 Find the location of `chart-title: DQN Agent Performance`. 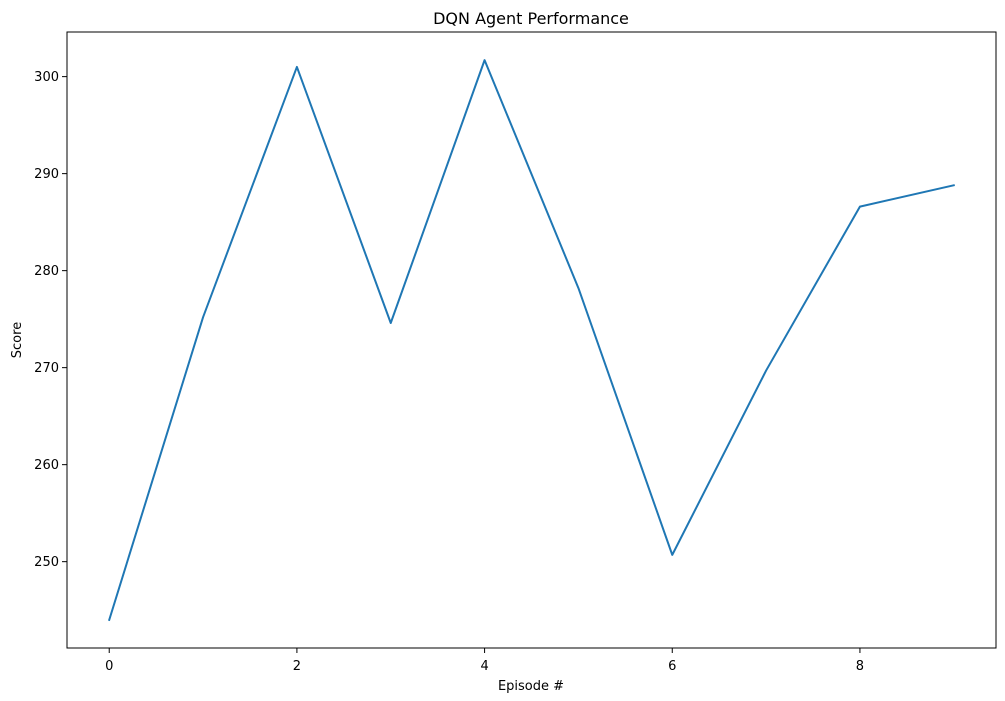

chart-title: DQN Agent Performance is located at coordinates (531, 18).